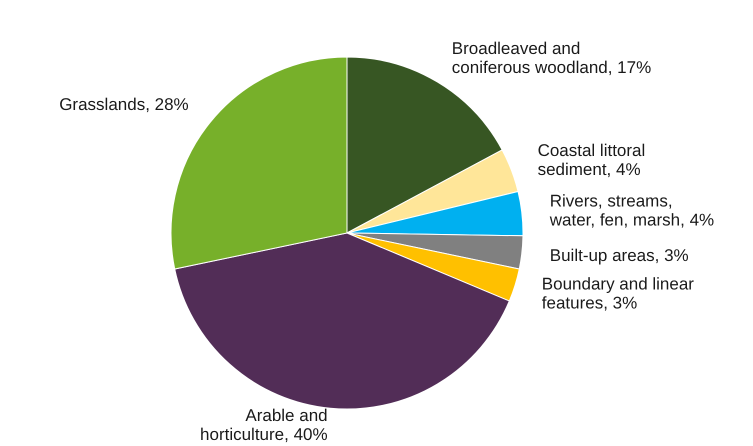 The image size is (753, 446). What do you see at coordinates (631, 210) in the screenshot?
I see `slice-label: Rivers, streams, water, fen, marsh, 4%` at bounding box center [631, 210].